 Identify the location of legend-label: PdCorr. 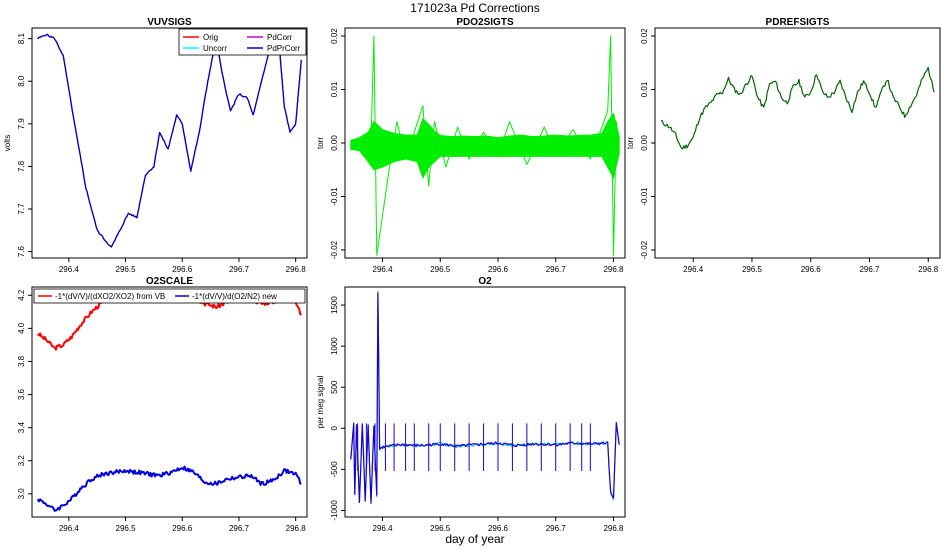
(280, 37).